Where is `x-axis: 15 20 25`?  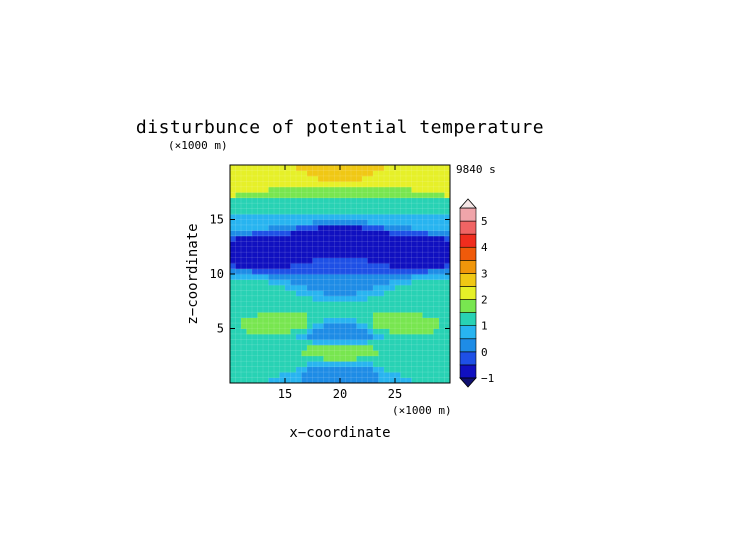 x-axis: 15 20 25 is located at coordinates (340, 283).